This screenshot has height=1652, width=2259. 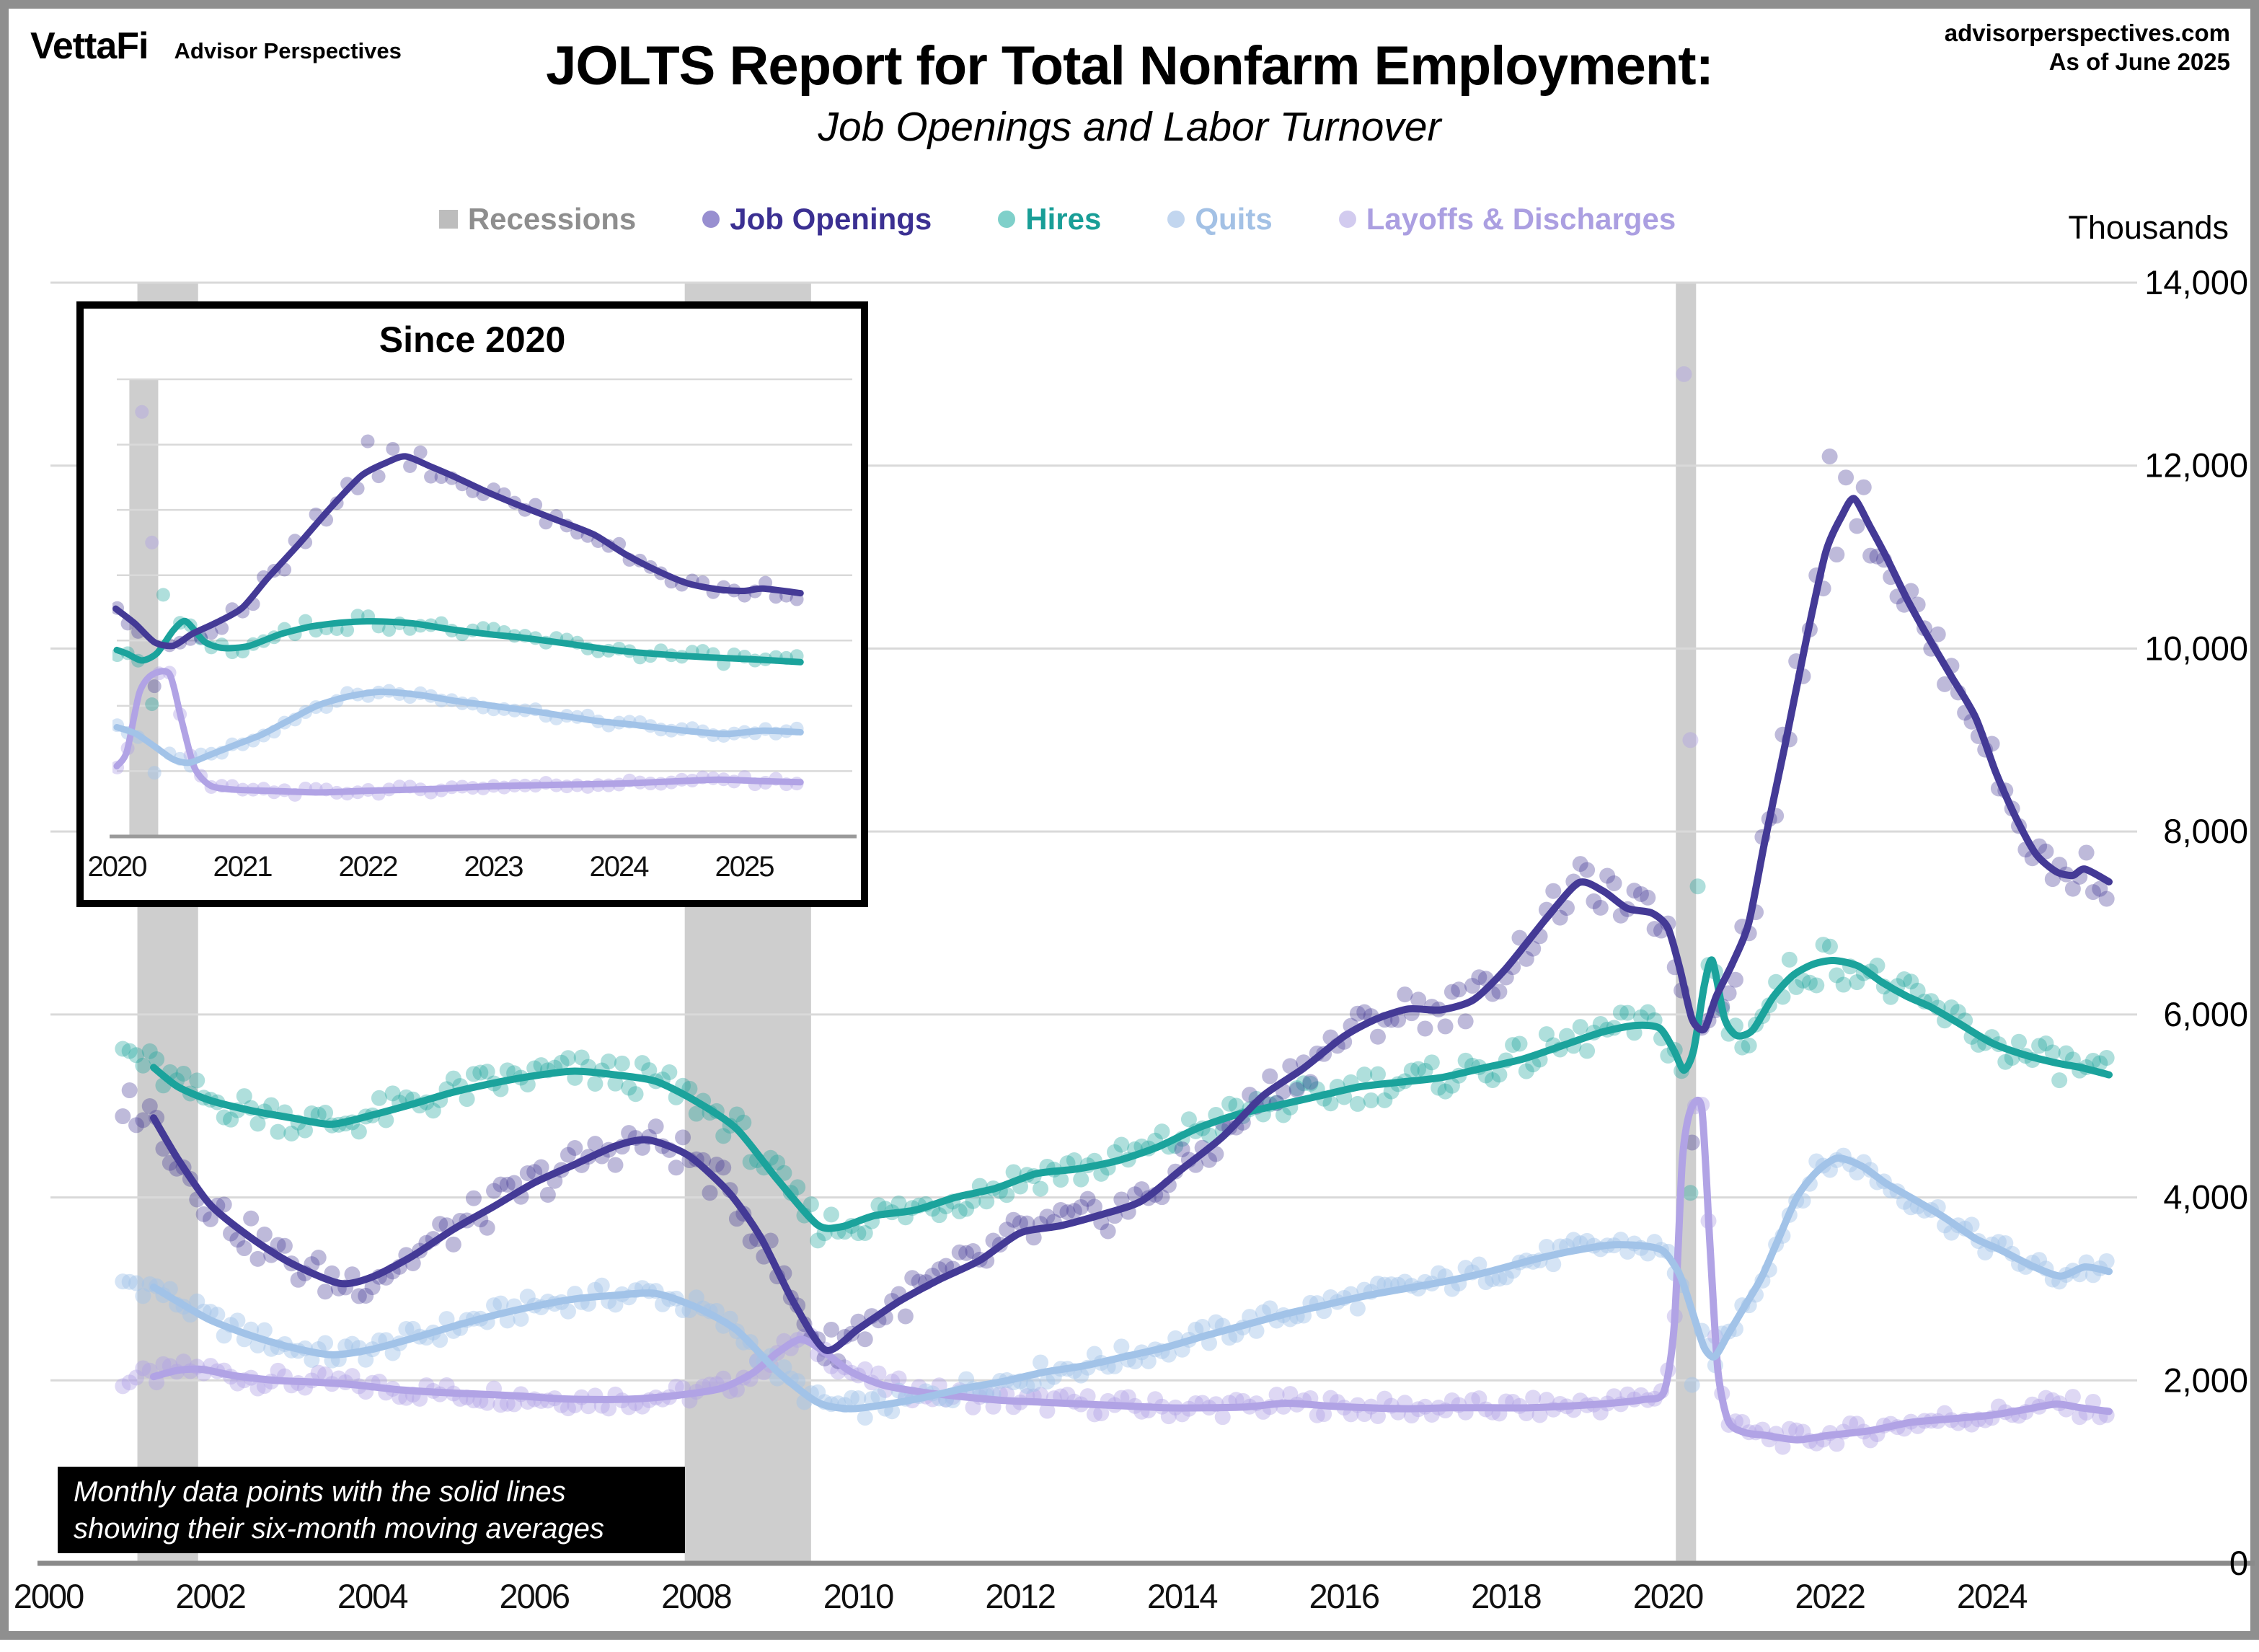 I want to click on x-tick-label: 2008, so click(x=696, y=1596).